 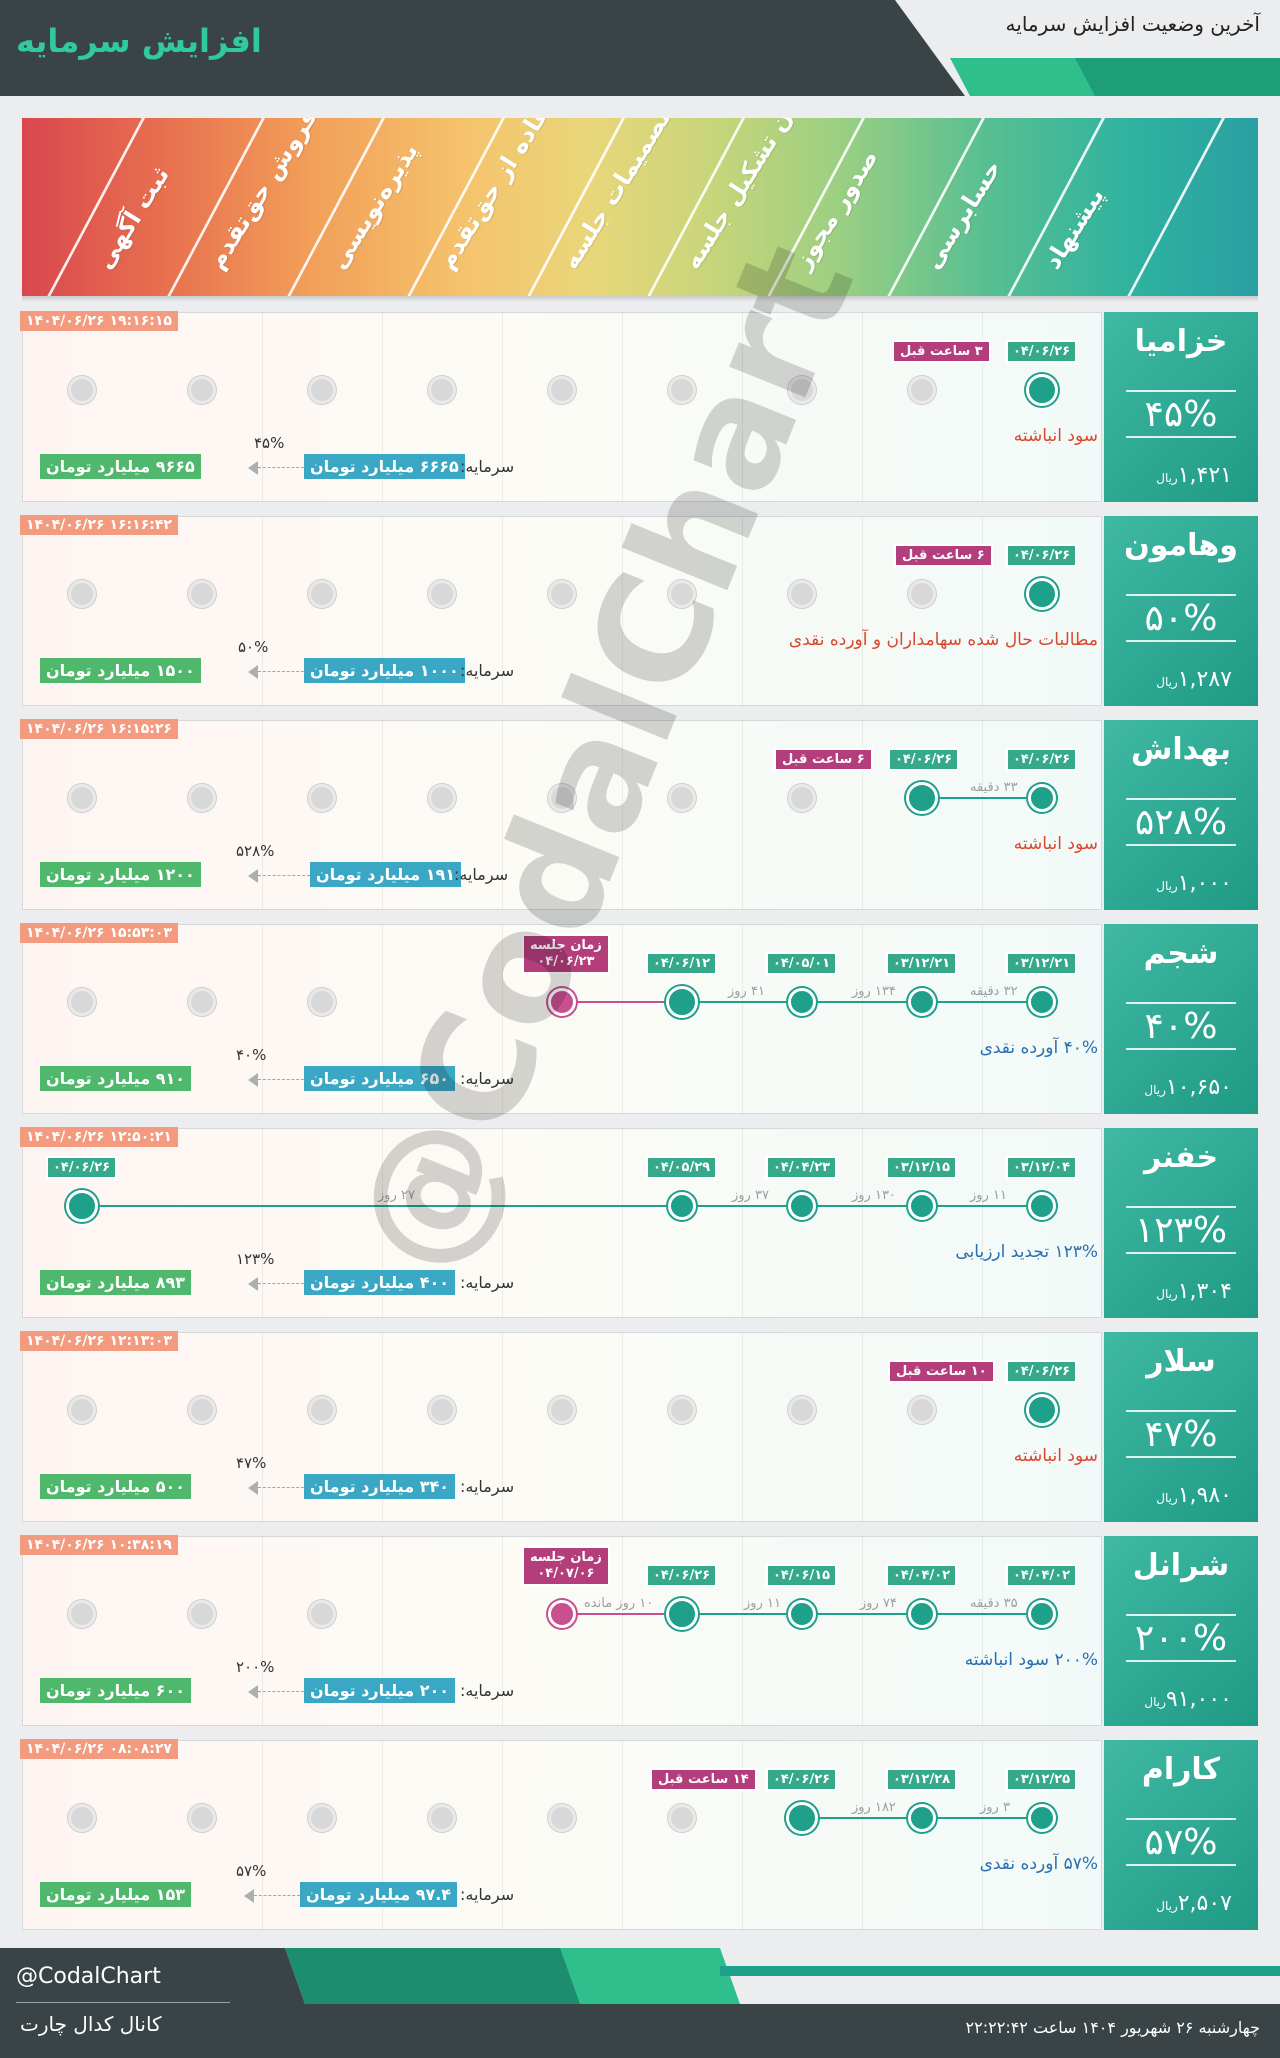 I want to click on symbol-panel: وهامون ۵۰% ۱,۲۸۷ریال, so click(x=1181, y=611).